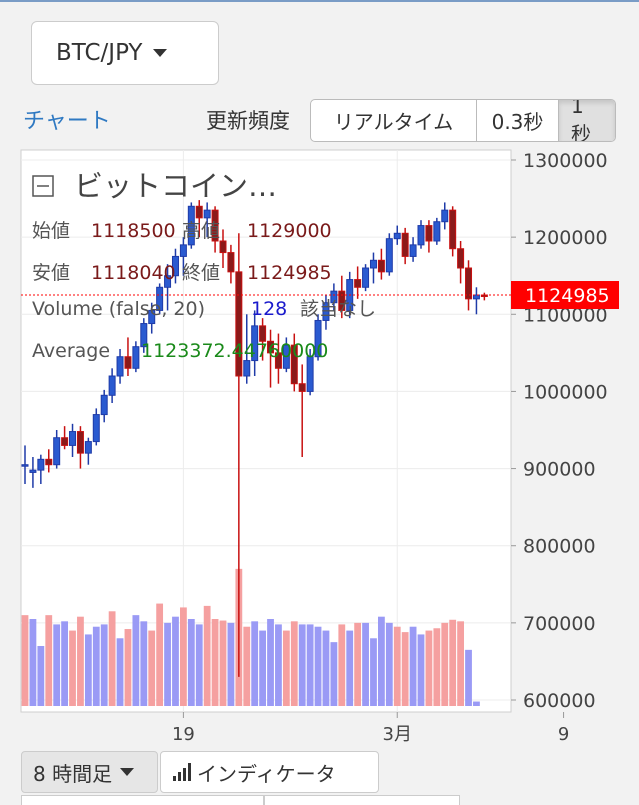 Image resolution: width=639 pixels, height=805 pixels. What do you see at coordinates (250, 637) in the screenshot?
I see `volume-bars` at bounding box center [250, 637].